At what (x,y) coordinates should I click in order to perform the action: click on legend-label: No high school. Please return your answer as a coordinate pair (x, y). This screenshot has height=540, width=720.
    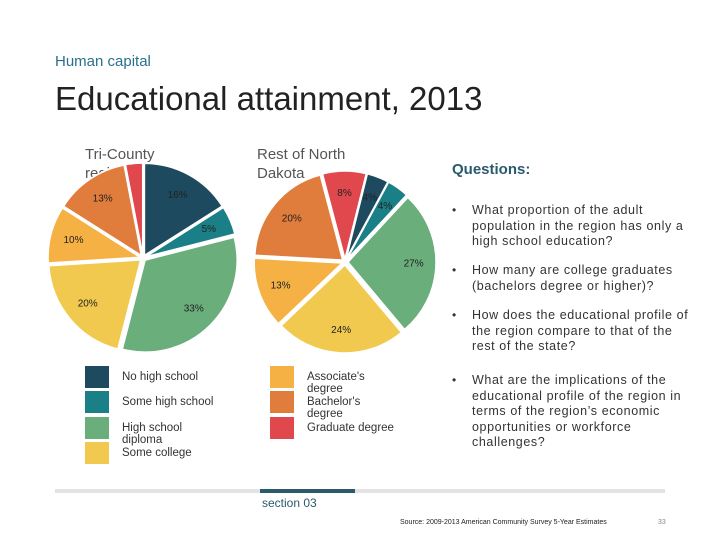
    Looking at the image, I should click on (160, 377).